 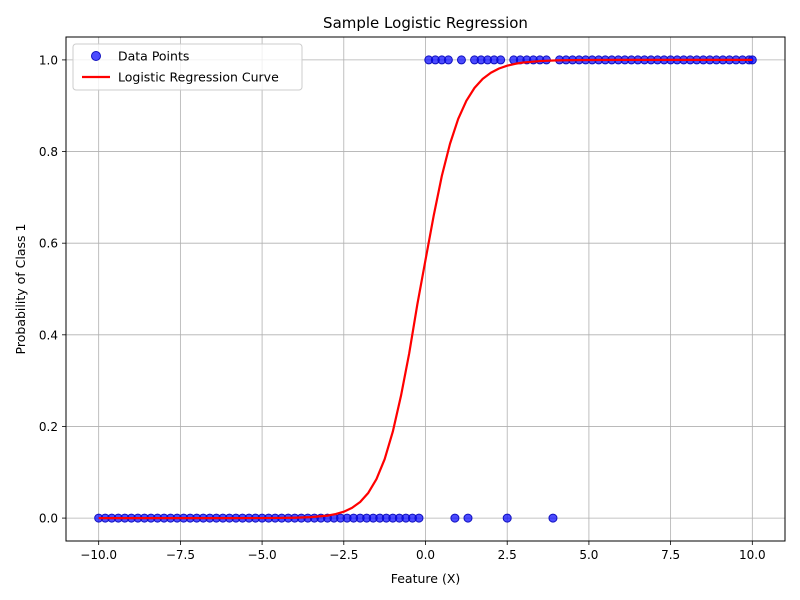 I want to click on y-tick-label: 1.0, so click(x=48, y=60).